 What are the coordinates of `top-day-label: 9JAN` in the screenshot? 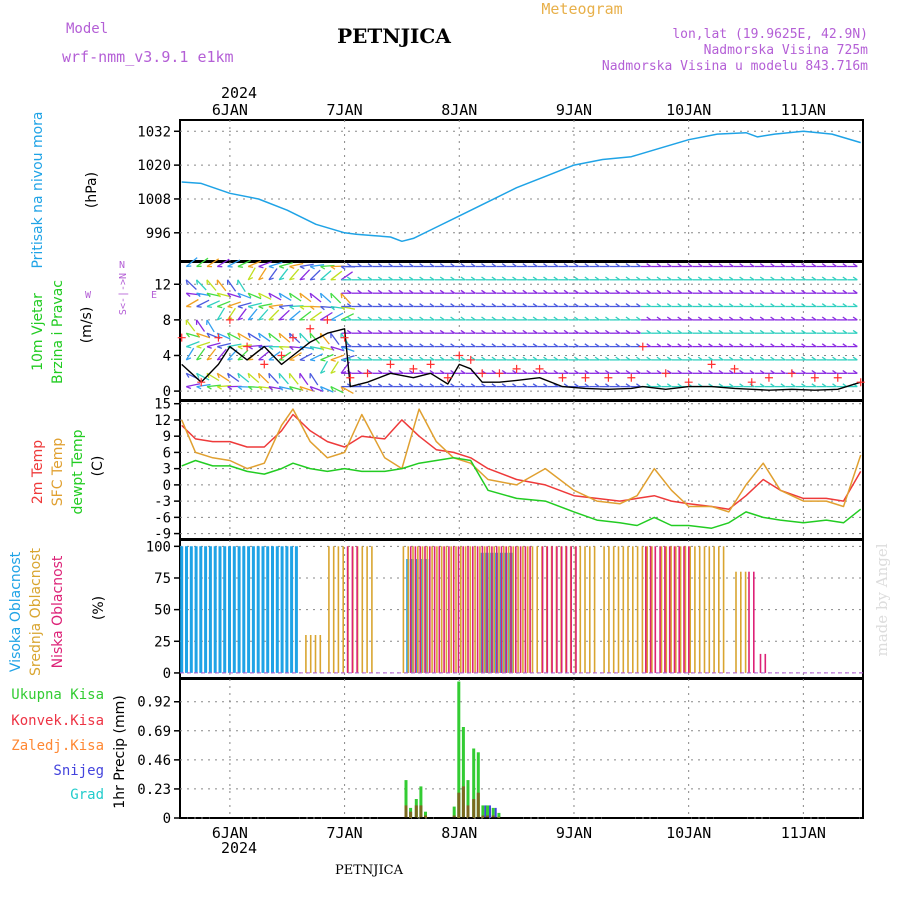 It's located at (574, 110).